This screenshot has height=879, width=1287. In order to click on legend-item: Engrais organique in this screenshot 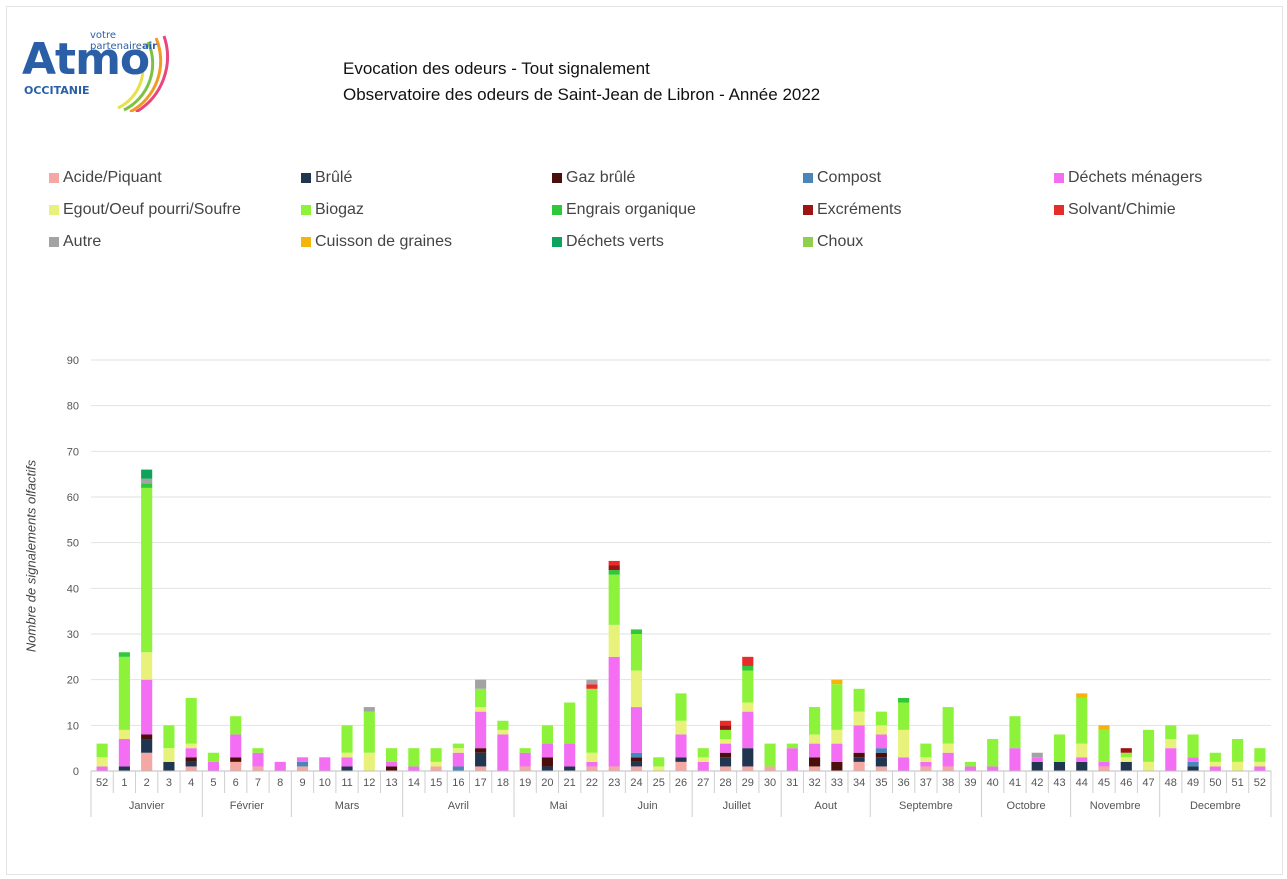, I will do `click(624, 210)`.